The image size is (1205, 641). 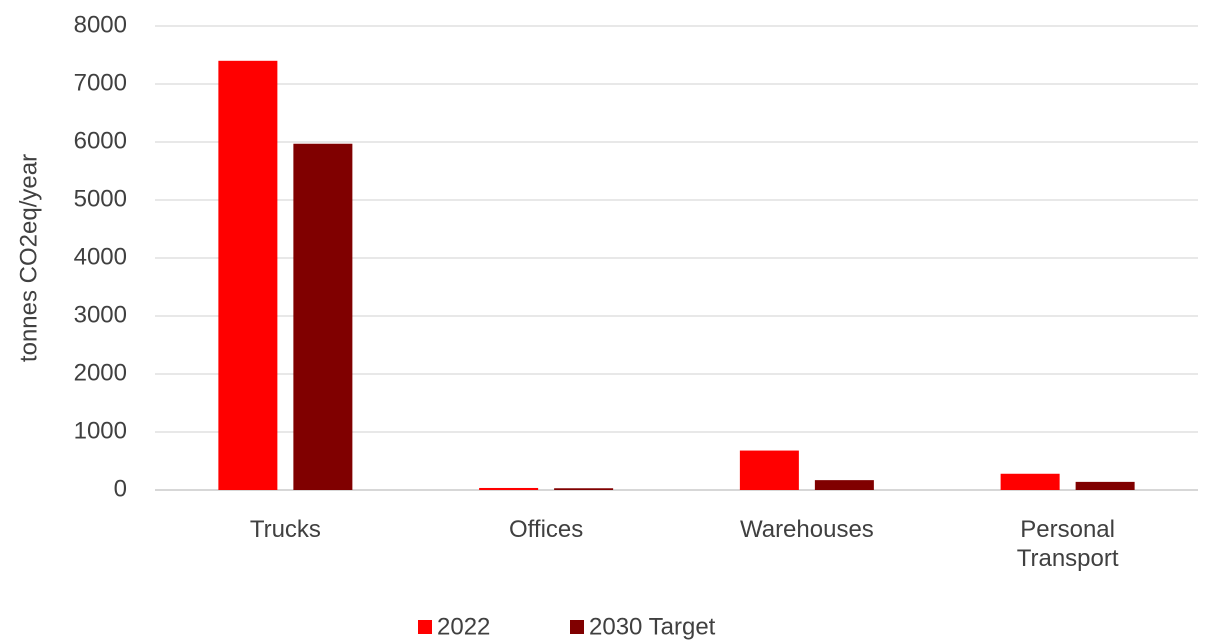 I want to click on x-tick-label: Warehouses, so click(x=806, y=529).